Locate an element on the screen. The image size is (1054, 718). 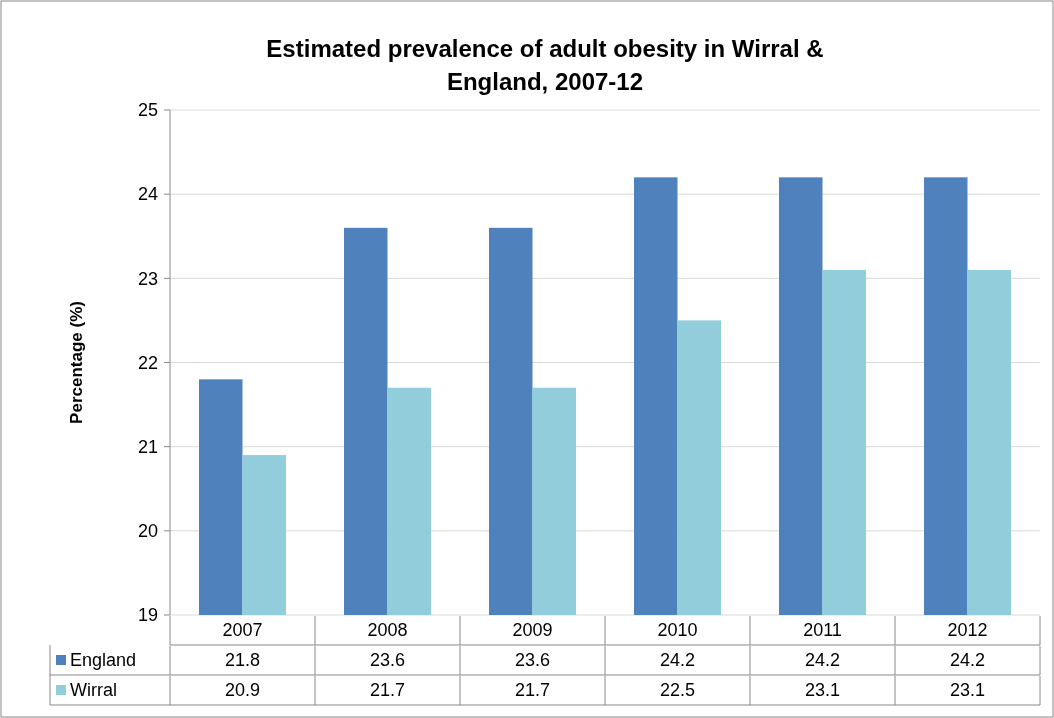
x-tick-label: 2012 is located at coordinates (967, 630).